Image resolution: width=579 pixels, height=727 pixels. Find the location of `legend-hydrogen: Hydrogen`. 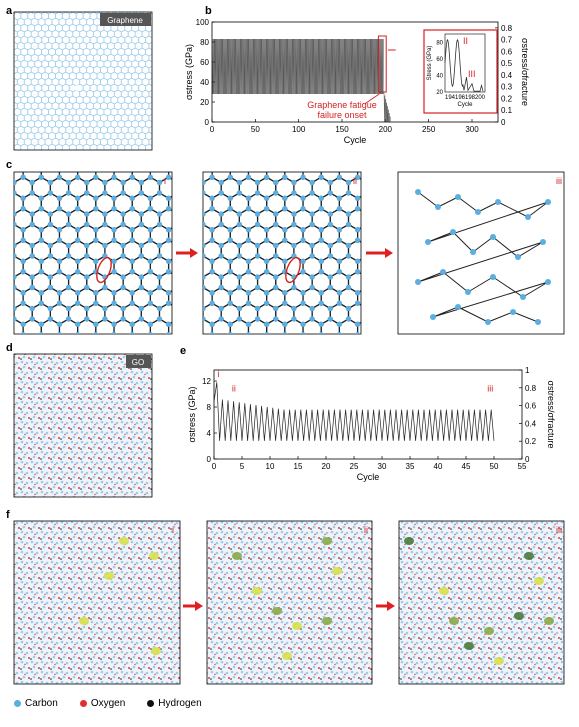

legend-hydrogen: Hydrogen is located at coordinates (174, 703).